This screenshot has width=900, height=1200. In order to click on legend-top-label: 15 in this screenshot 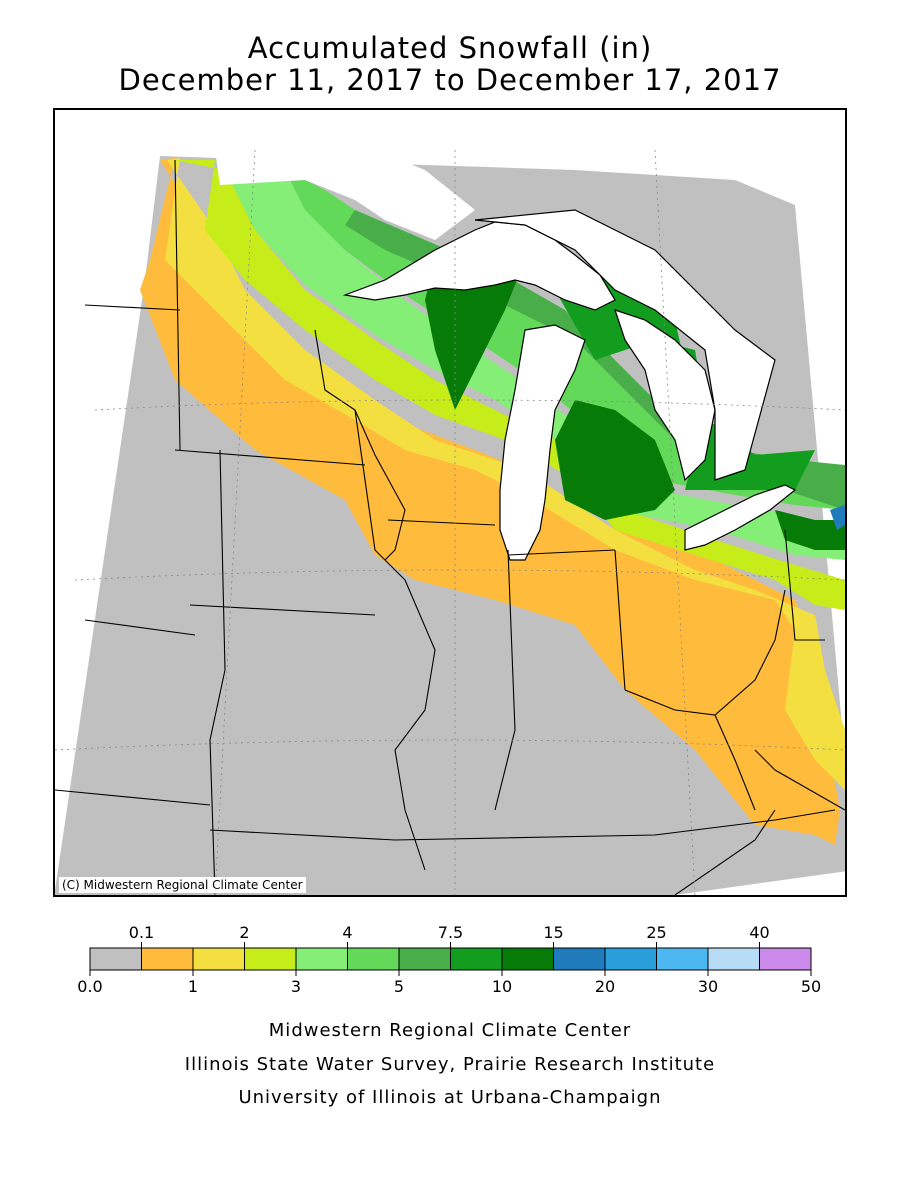, I will do `click(553, 932)`.